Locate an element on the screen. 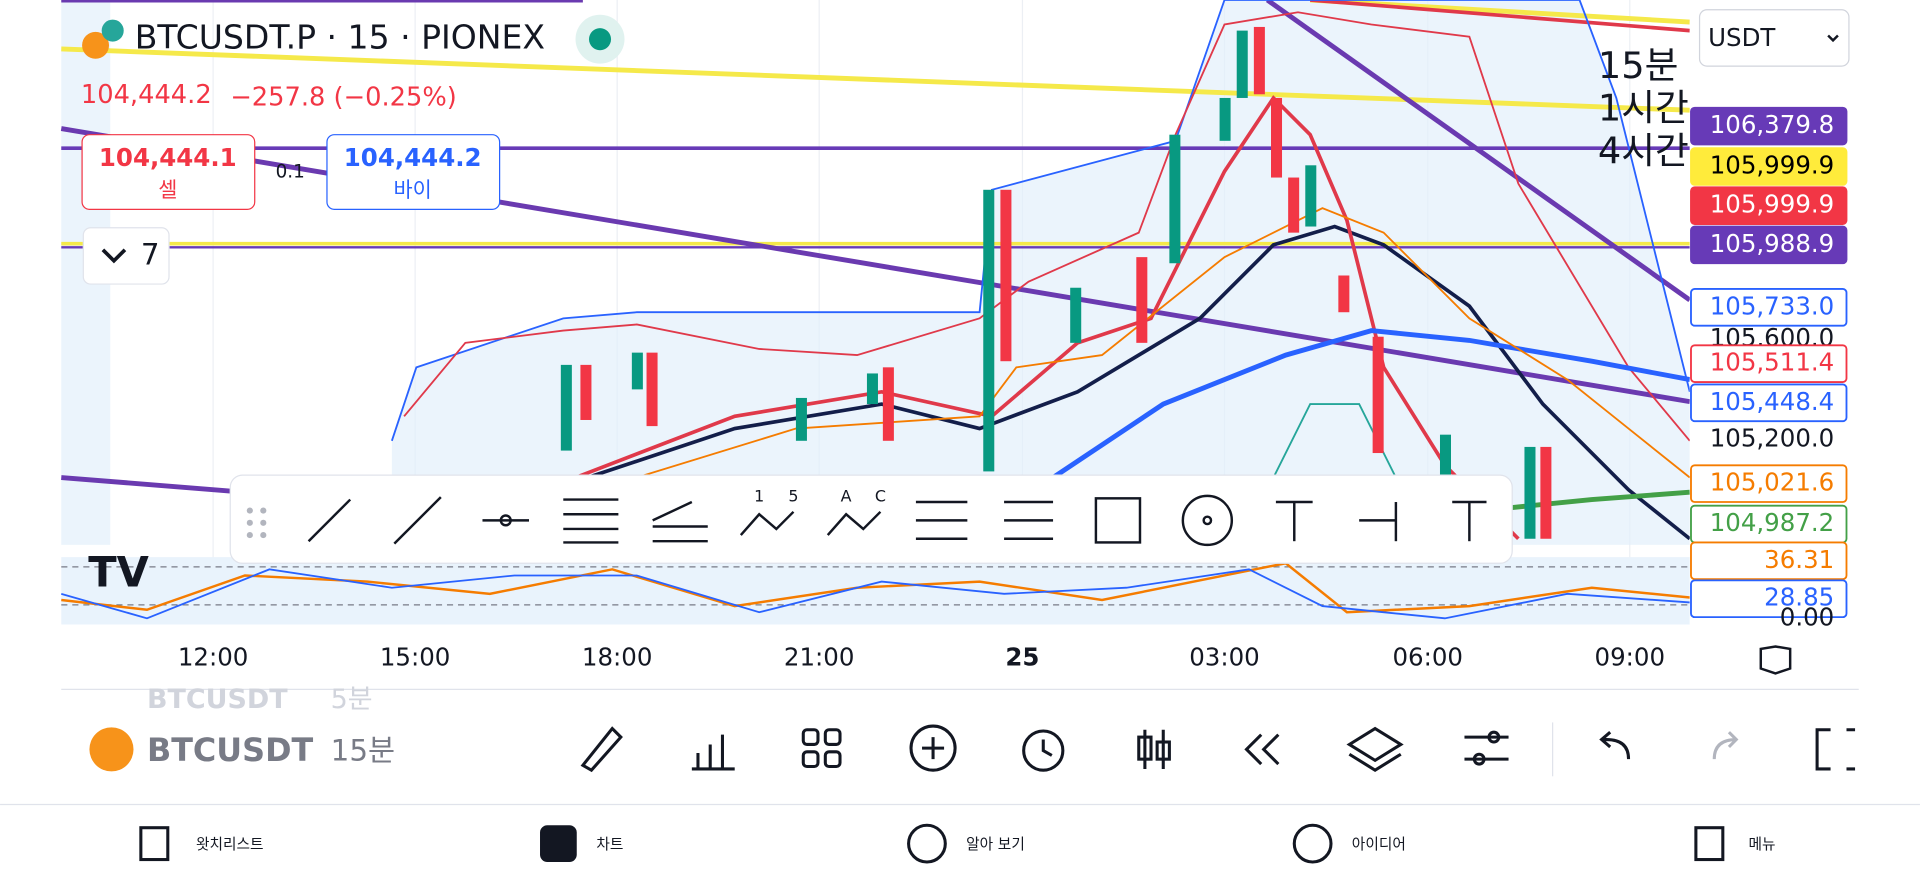  drag-handle is located at coordinates (256, 523).